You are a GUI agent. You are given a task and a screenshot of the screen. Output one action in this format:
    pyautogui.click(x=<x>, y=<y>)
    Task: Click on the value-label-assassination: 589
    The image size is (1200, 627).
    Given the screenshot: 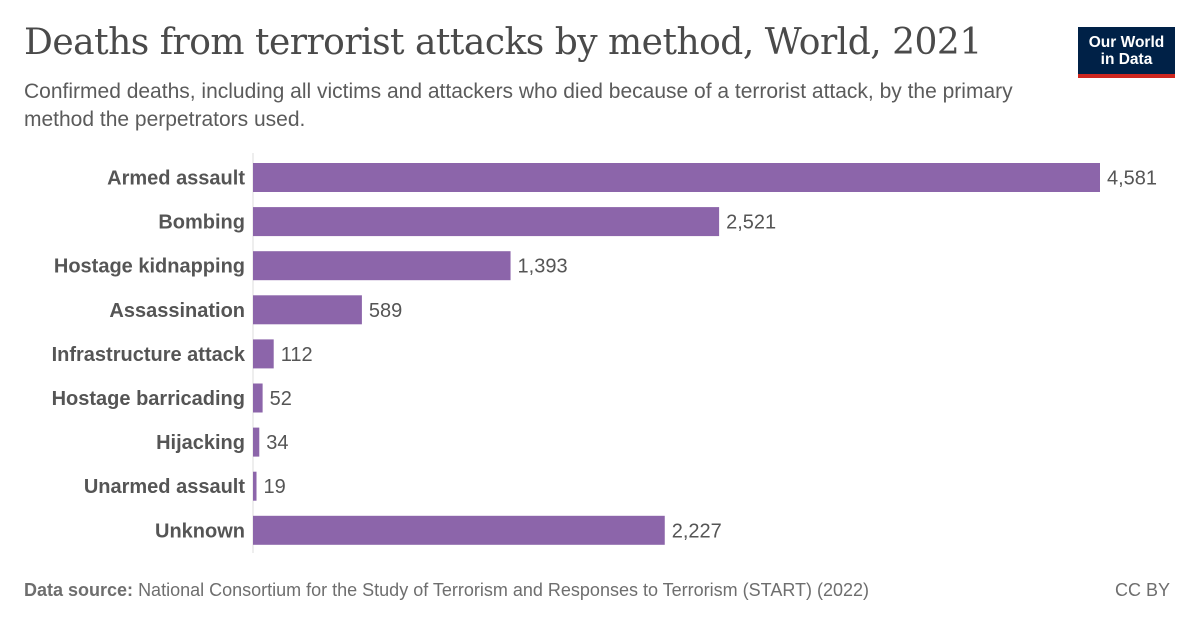 What is the action you would take?
    pyautogui.click(x=385, y=311)
    